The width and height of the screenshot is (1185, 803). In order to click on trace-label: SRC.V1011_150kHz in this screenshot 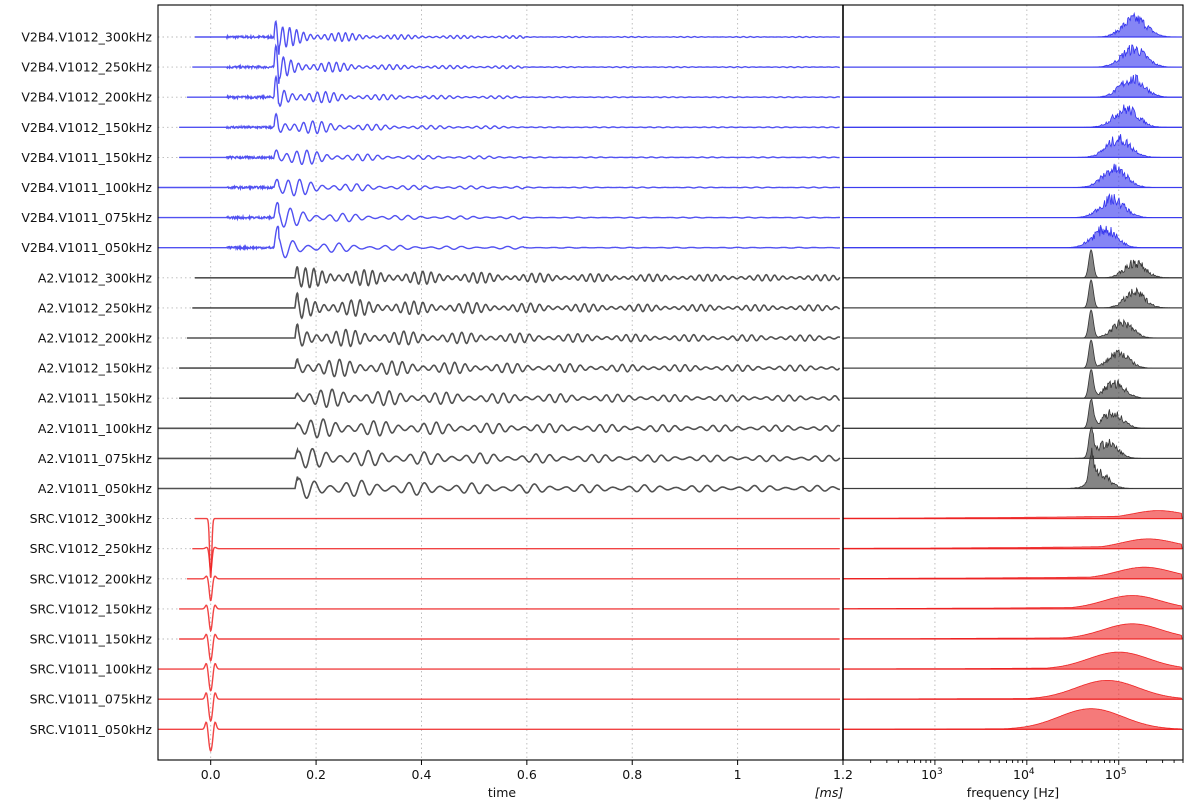, I will do `click(91, 639)`.